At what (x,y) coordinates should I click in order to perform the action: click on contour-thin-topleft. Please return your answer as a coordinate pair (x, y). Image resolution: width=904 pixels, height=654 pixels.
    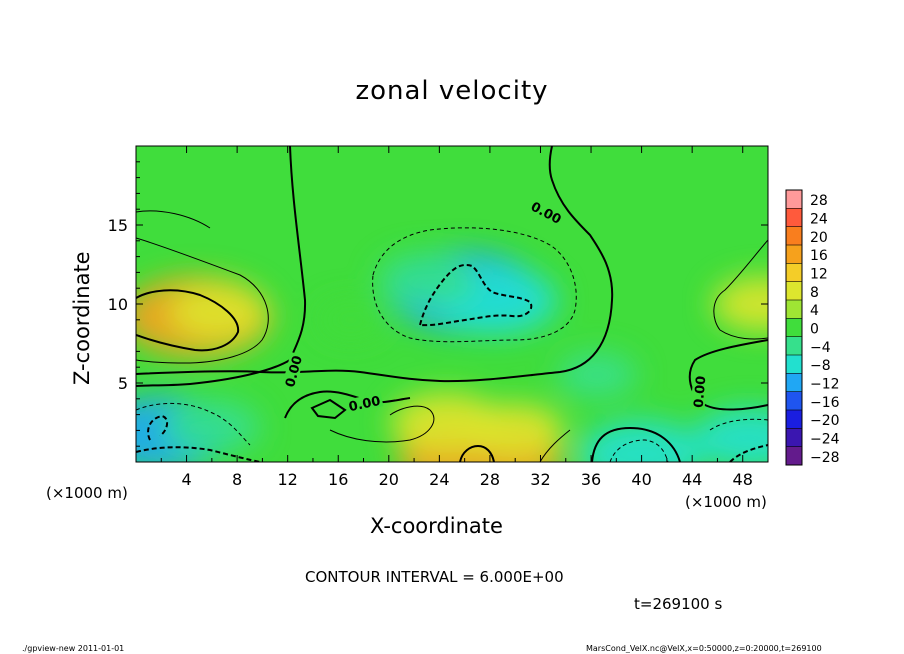
    Looking at the image, I should click on (173, 219).